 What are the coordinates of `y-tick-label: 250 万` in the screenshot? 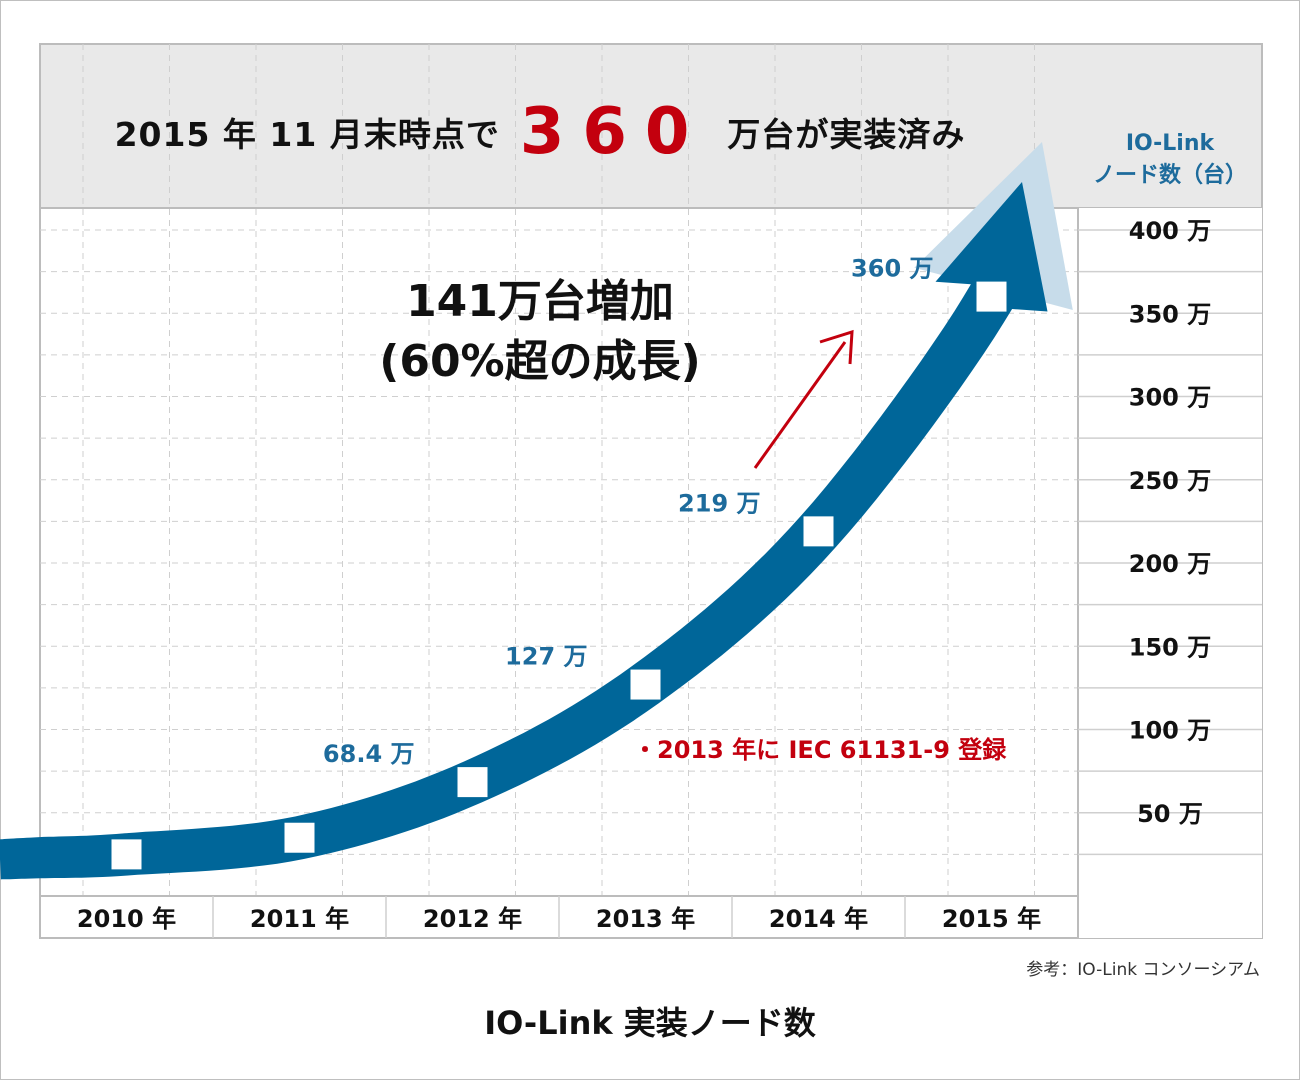 It's located at (1170, 481).